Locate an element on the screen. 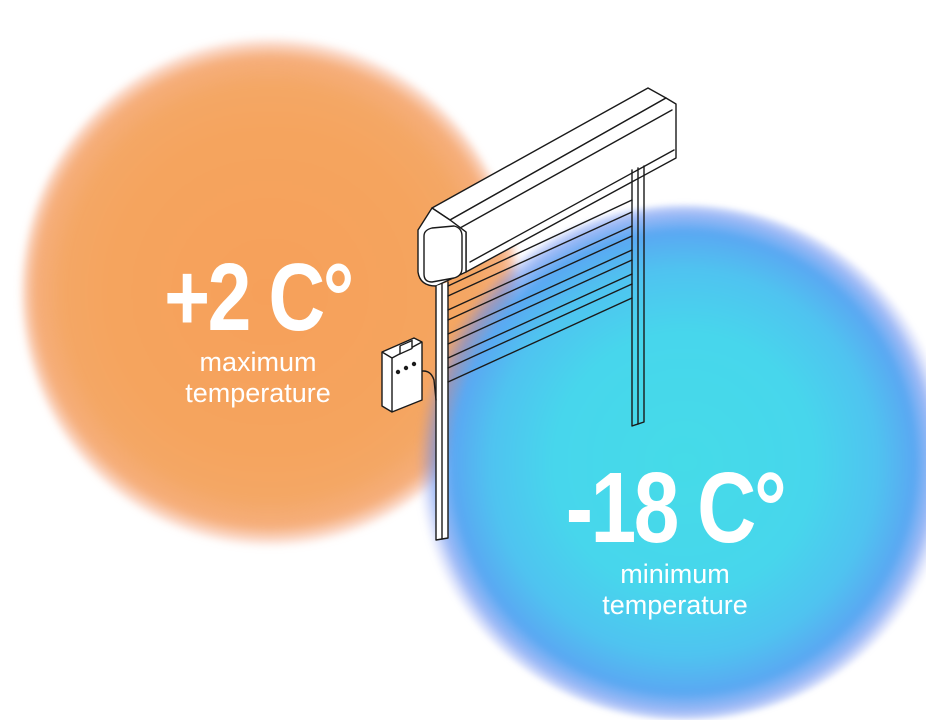 This screenshot has height=720, width=926. min-temperature-label: -18 C° minimum temperature is located at coordinates (675, 539).